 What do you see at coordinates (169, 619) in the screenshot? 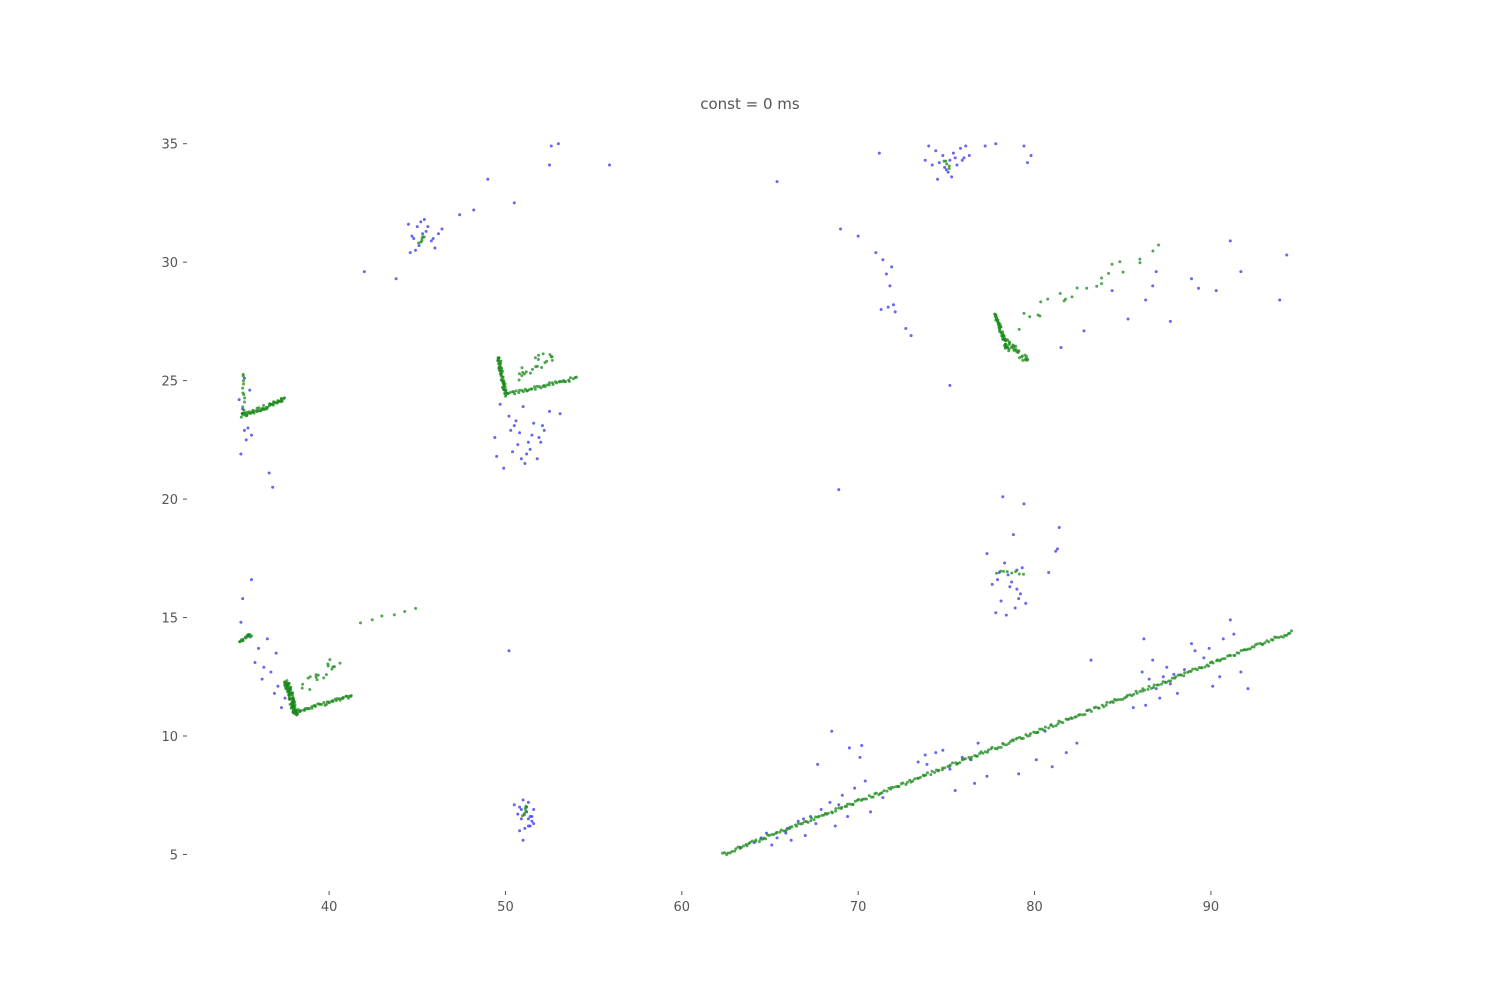
I see `y-tick-label: 15` at bounding box center [169, 619].